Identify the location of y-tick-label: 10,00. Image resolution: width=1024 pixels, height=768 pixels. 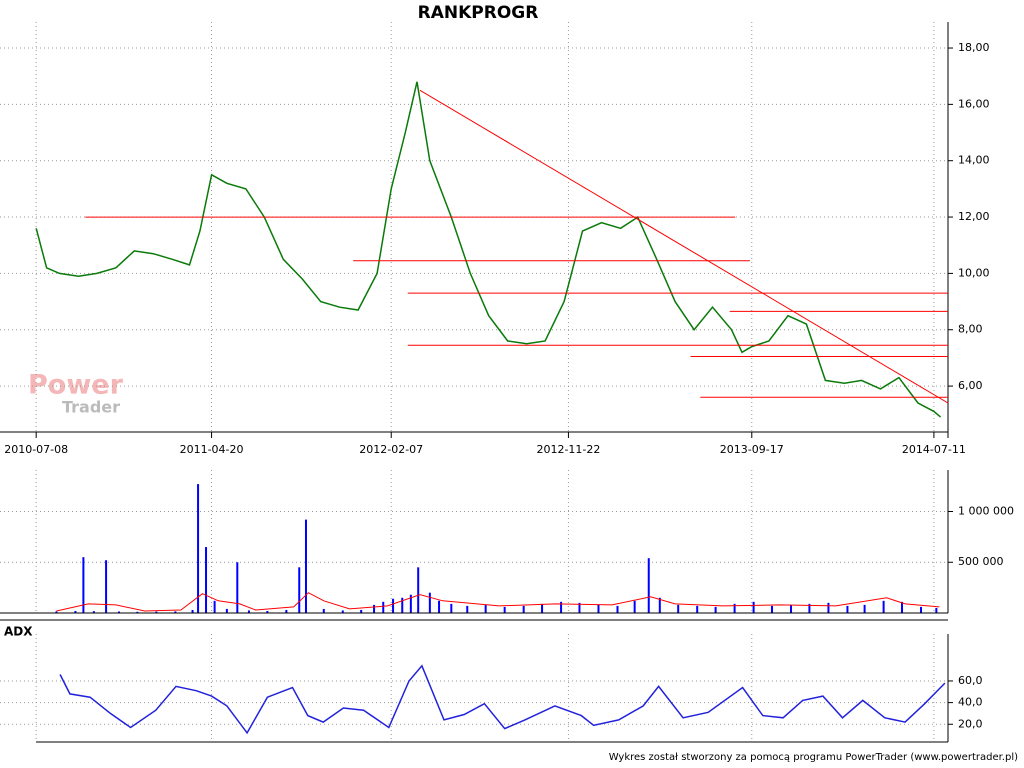
(974, 272).